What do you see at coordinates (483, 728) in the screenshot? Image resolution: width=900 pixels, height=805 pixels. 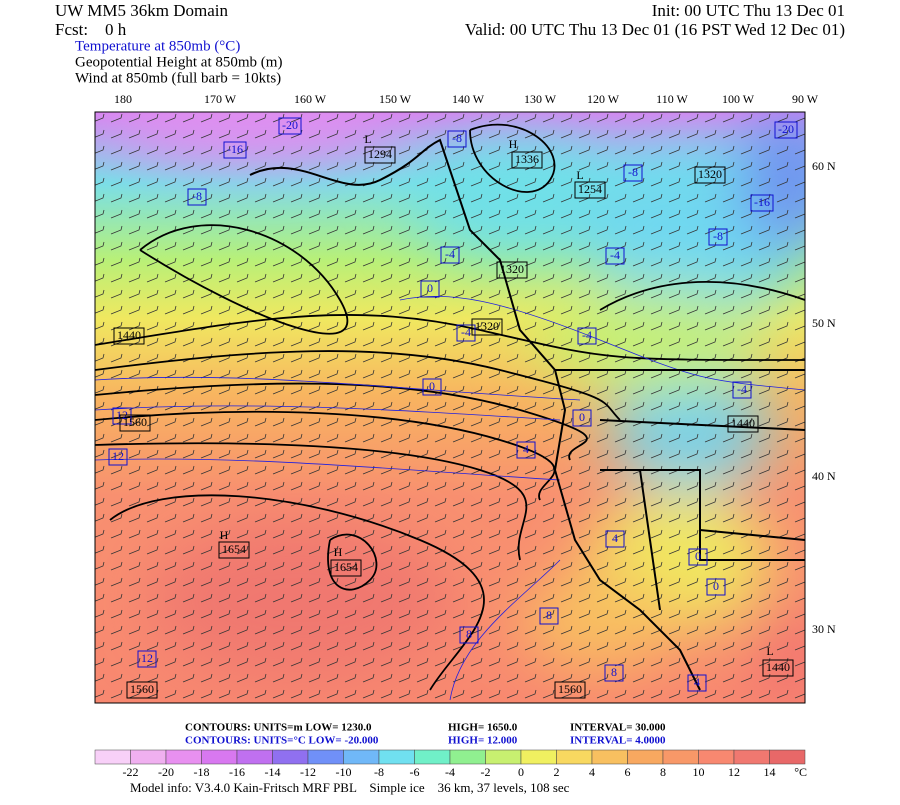 I see `footer-text: HIGH= 1650.0` at bounding box center [483, 728].